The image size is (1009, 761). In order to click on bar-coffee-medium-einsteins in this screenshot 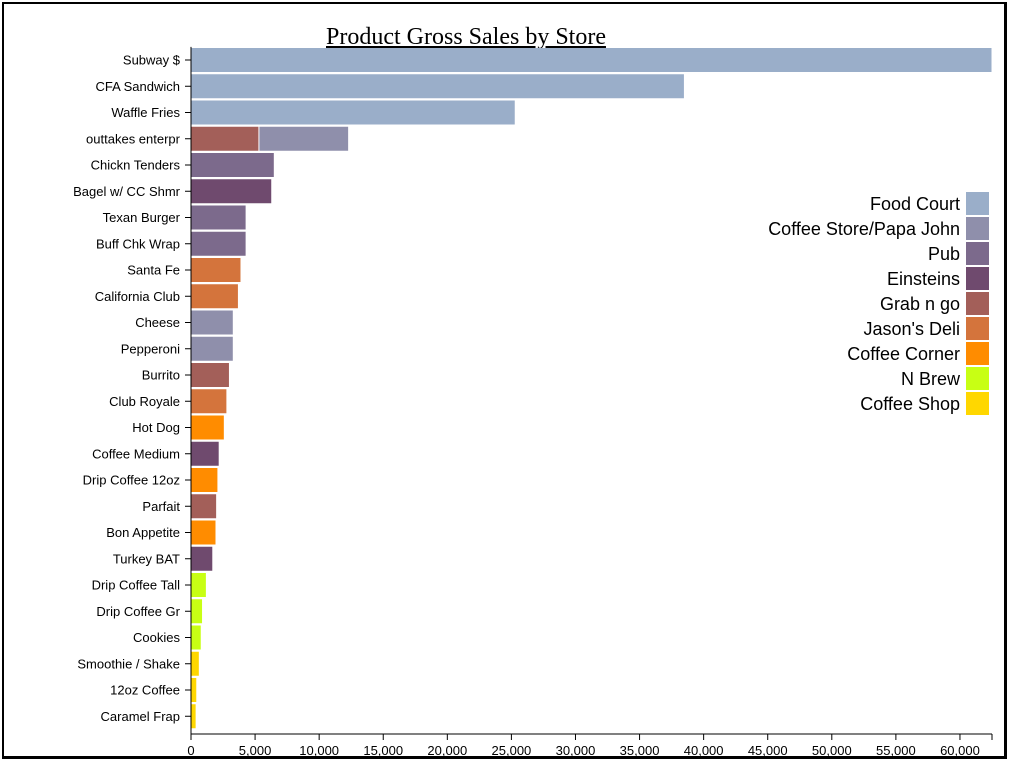, I will do `click(205, 453)`.